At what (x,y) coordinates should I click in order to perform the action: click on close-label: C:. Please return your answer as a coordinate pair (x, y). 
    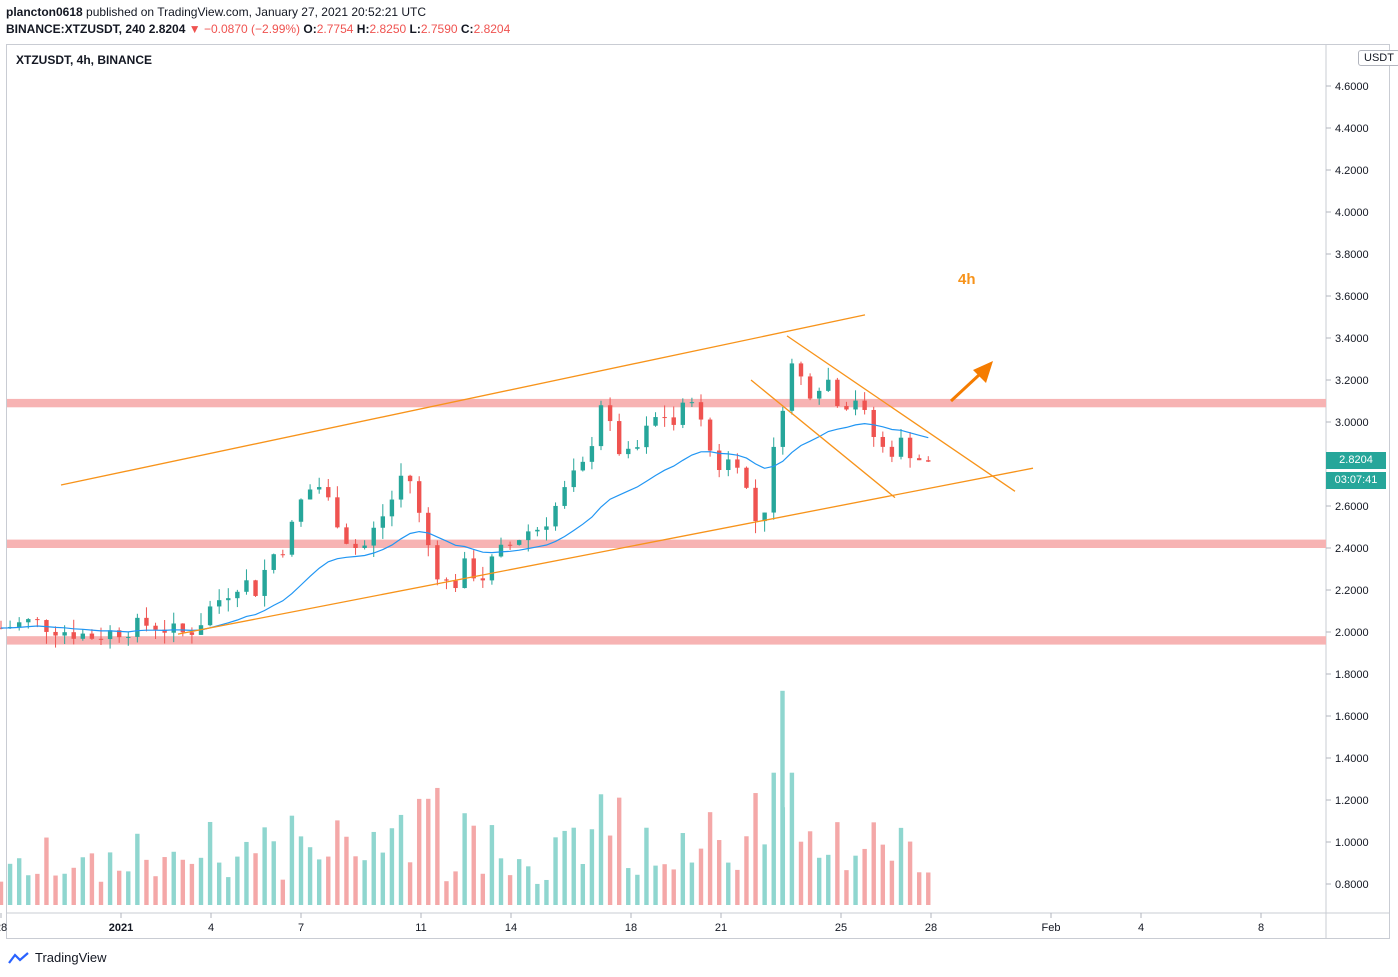
    Looking at the image, I should click on (467, 29).